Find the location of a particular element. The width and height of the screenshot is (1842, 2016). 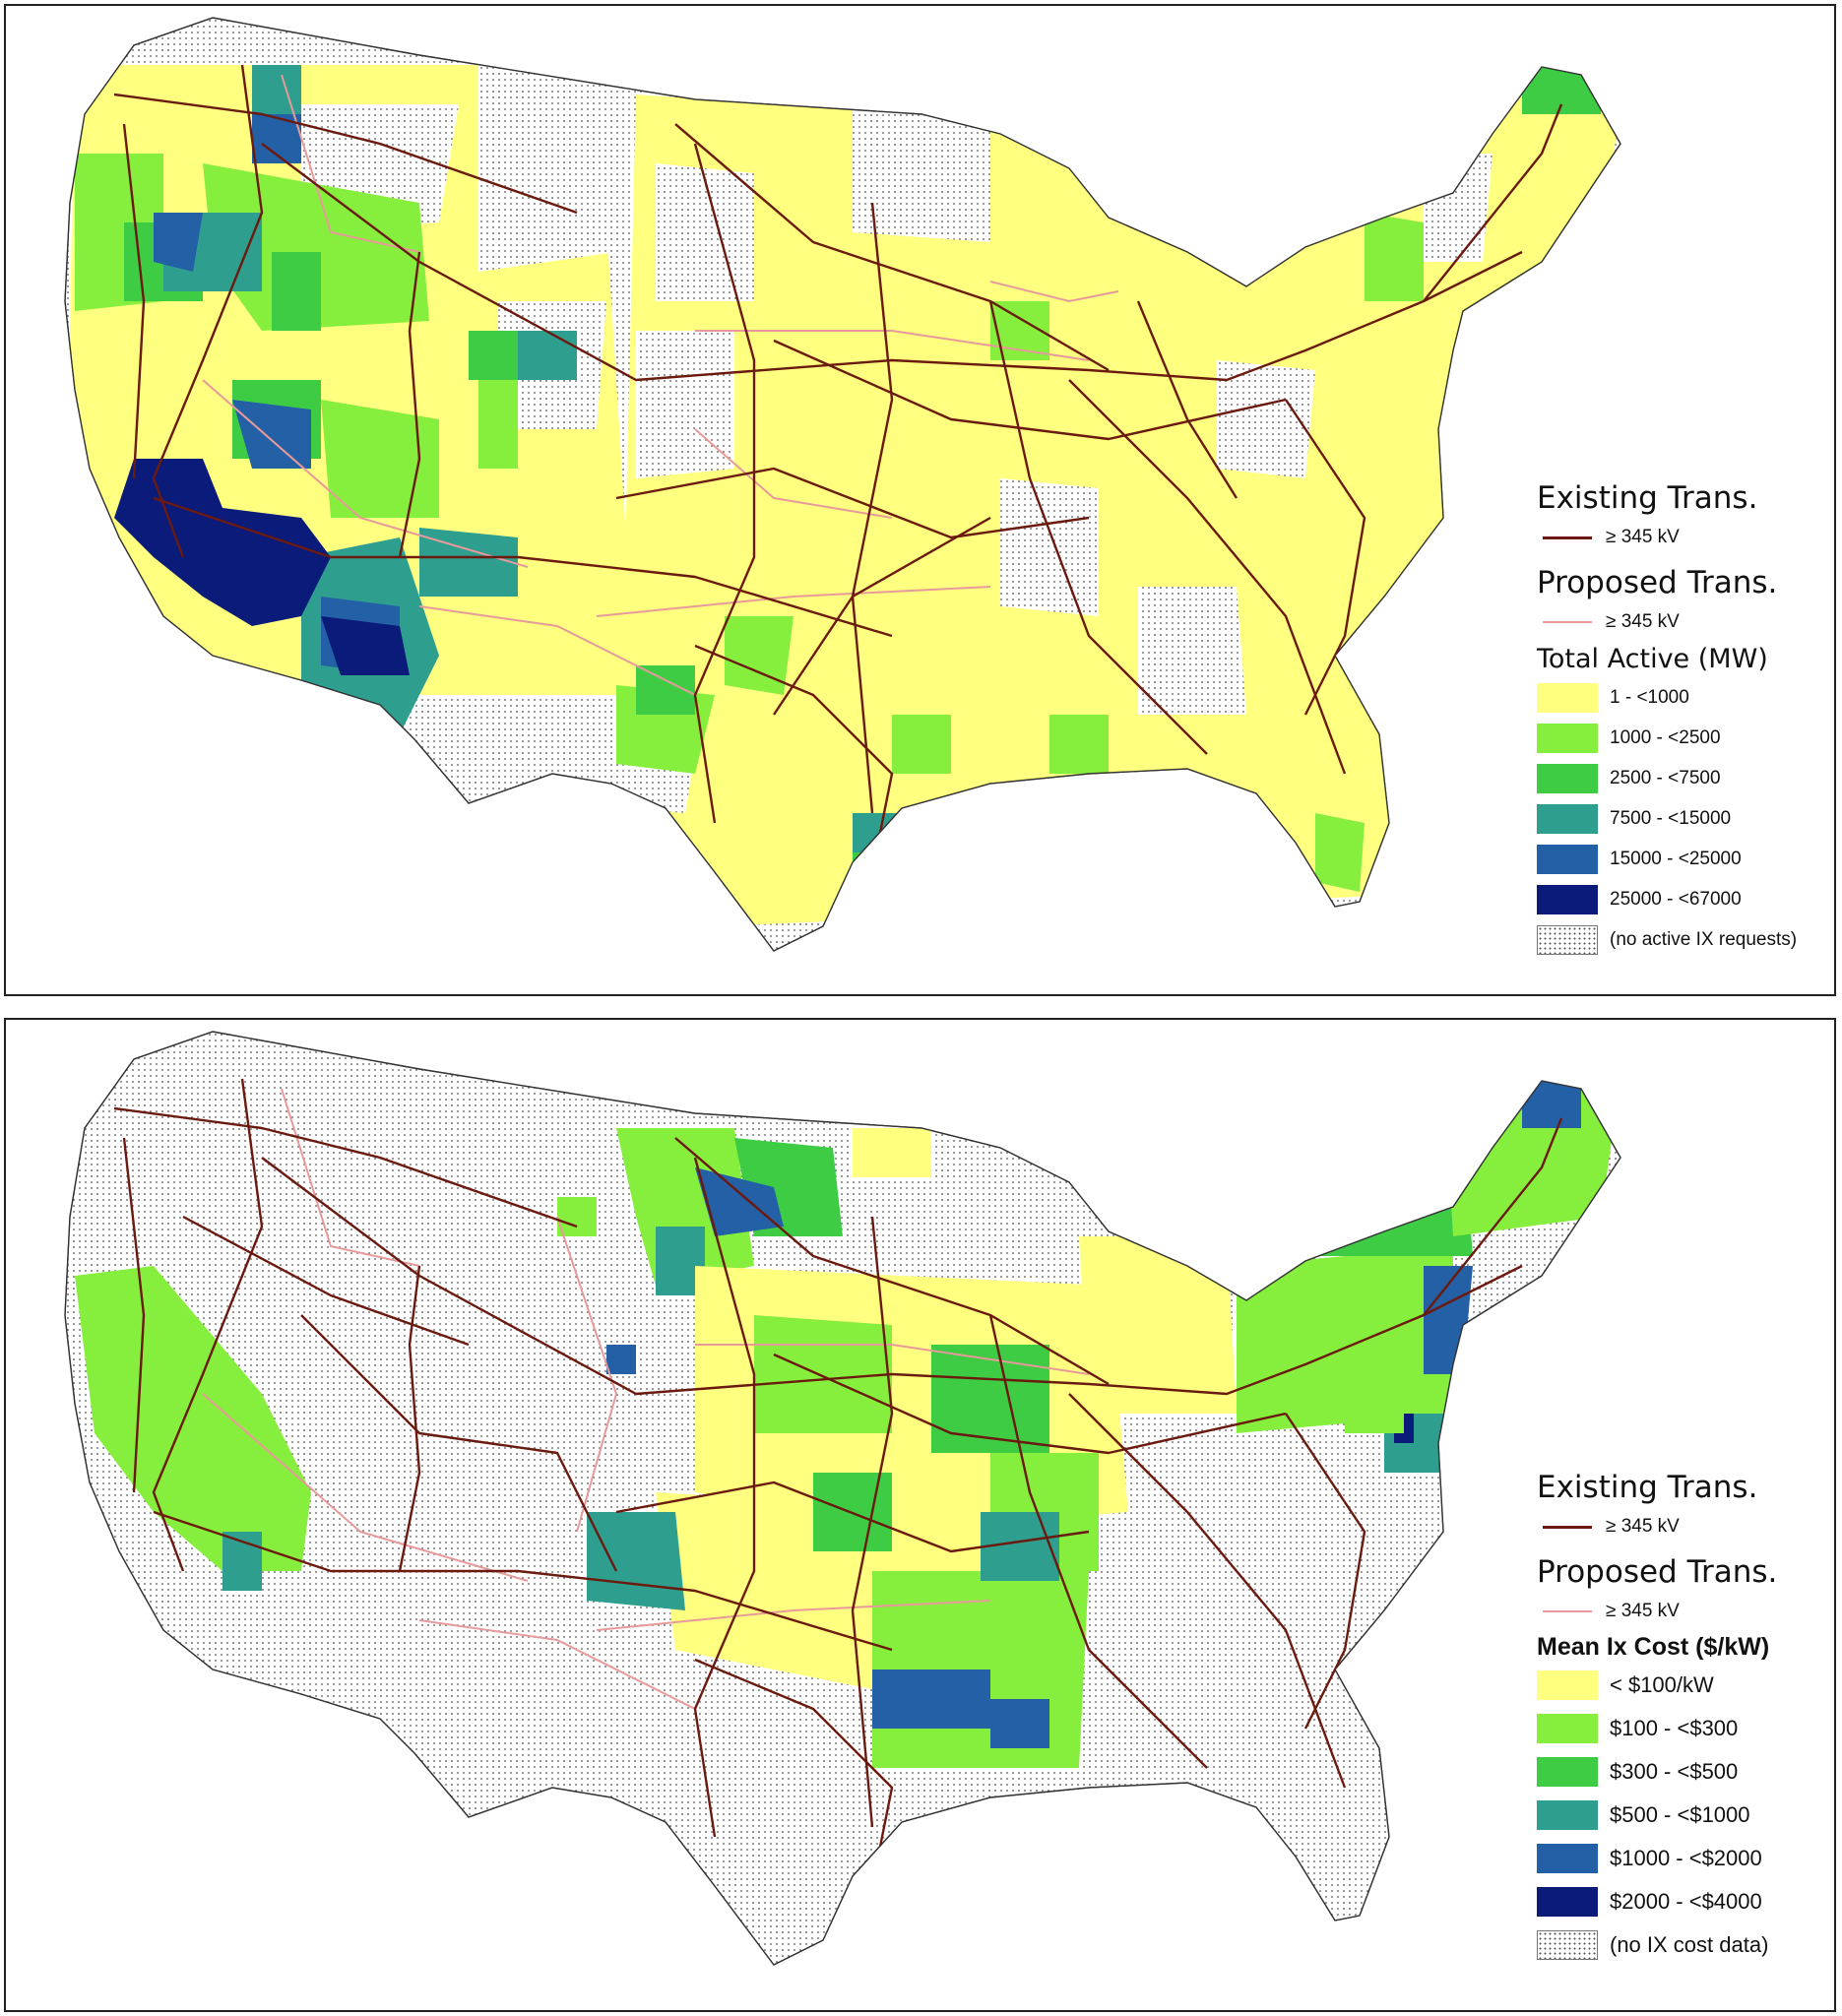

legend-no-data: (no IX cost data) is located at coordinates (1684, 1944).